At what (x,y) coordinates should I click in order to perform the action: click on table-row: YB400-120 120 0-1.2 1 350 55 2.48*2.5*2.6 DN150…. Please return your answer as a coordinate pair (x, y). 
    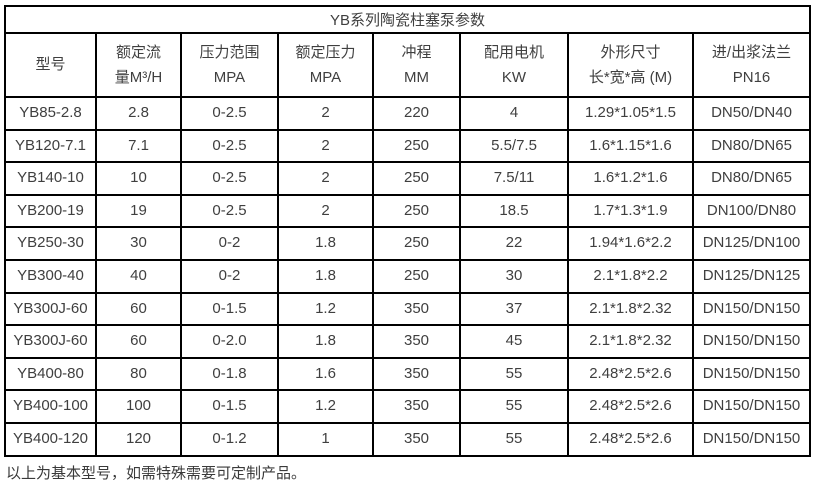
    Looking at the image, I should click on (408, 439).